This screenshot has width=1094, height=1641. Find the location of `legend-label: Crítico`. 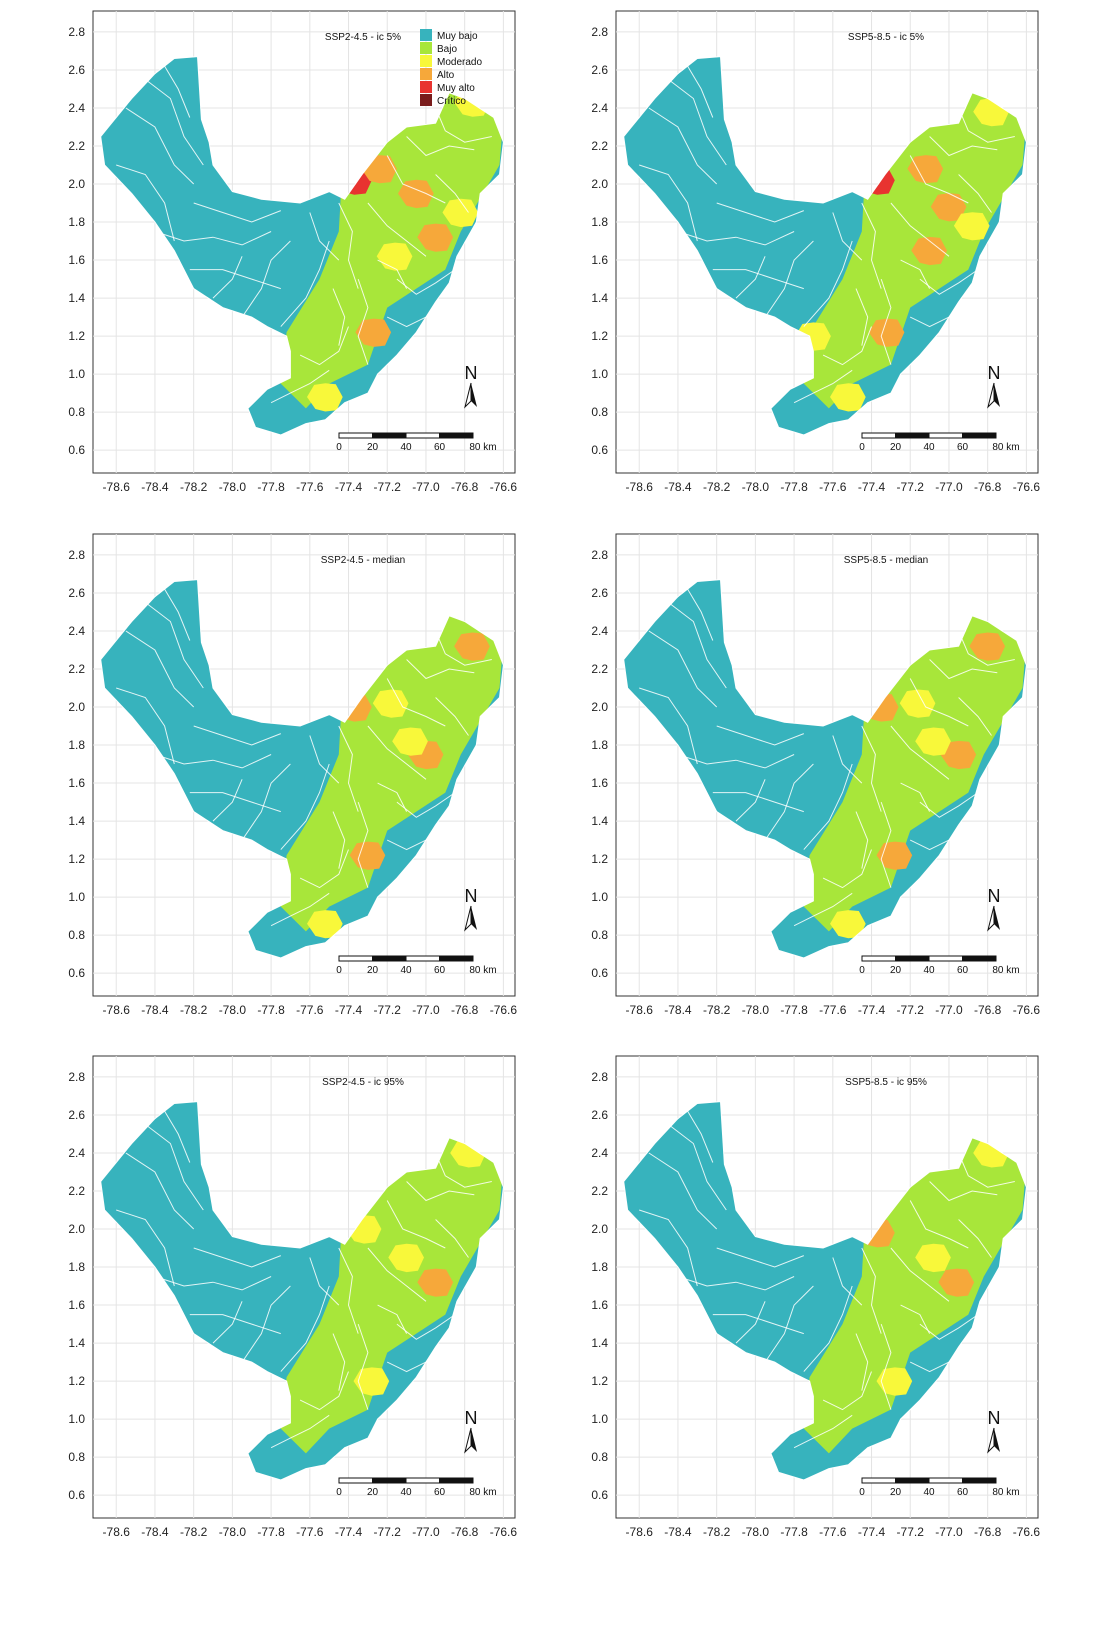

legend-label: Crítico is located at coordinates (451, 101).